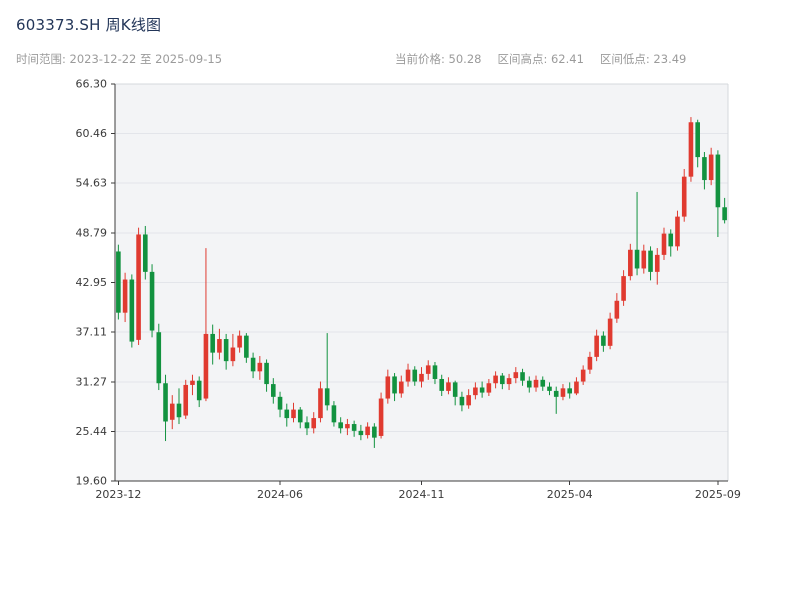  What do you see at coordinates (92, 133) in the screenshot?
I see `y-tick-label: 60.46` at bounding box center [92, 133].